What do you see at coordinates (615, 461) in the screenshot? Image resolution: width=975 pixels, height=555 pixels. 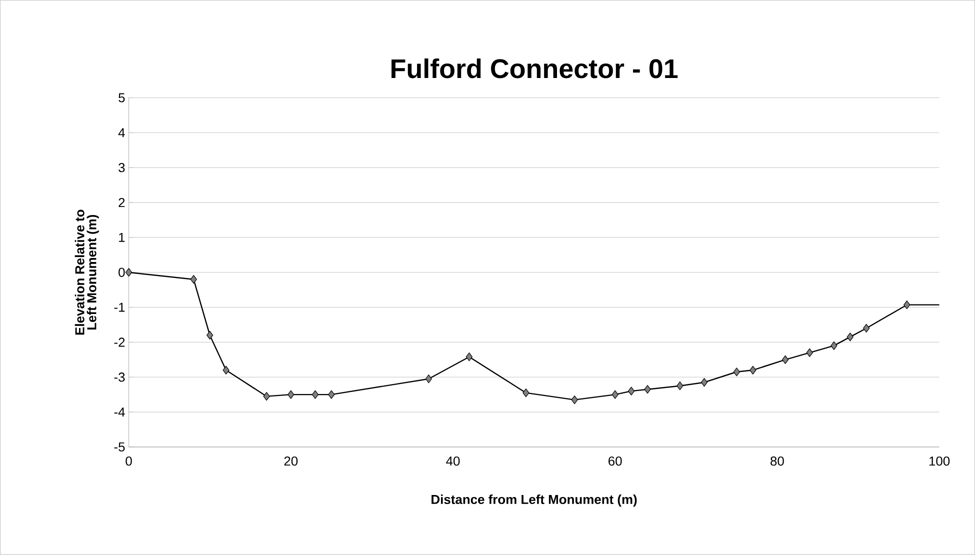 I see `x-tick-label: 60` at bounding box center [615, 461].